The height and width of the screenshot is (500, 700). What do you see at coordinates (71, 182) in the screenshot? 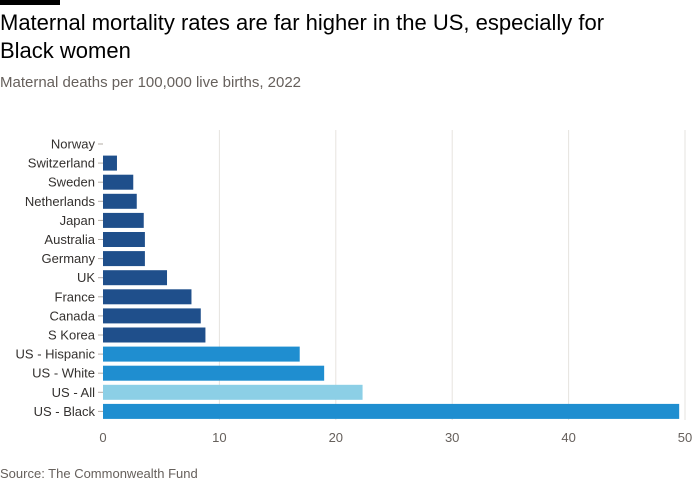
I see `category-label: Sweden` at bounding box center [71, 182].